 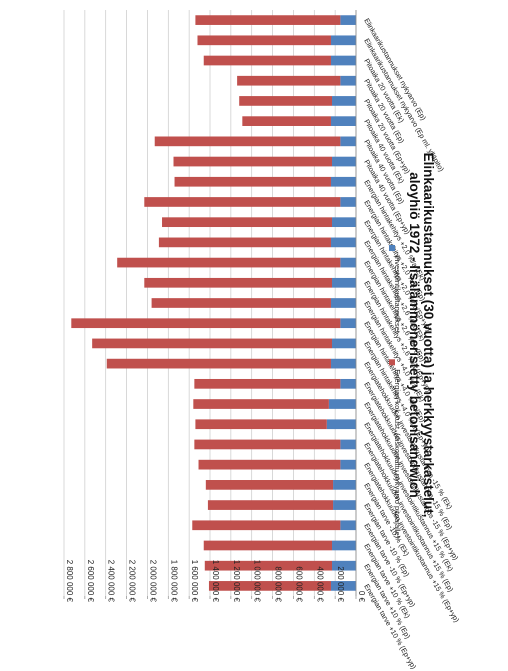 What do you see at coordinates (111, 581) in the screenshot?
I see `tick-label: 2 400 000 €` at bounding box center [111, 581].